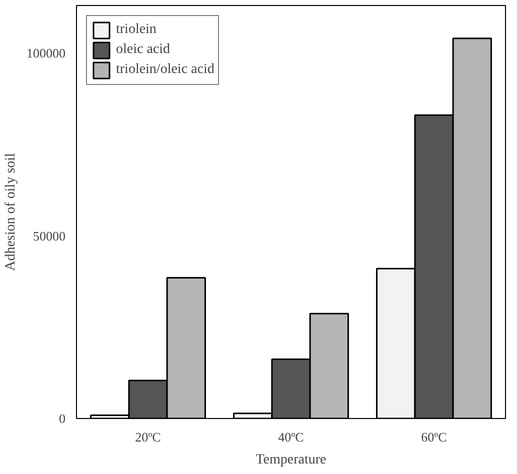 The image size is (517, 474). Describe the element at coordinates (11, 211) in the screenshot. I see `y-axis-title: Adhesion of oily soil` at that location.